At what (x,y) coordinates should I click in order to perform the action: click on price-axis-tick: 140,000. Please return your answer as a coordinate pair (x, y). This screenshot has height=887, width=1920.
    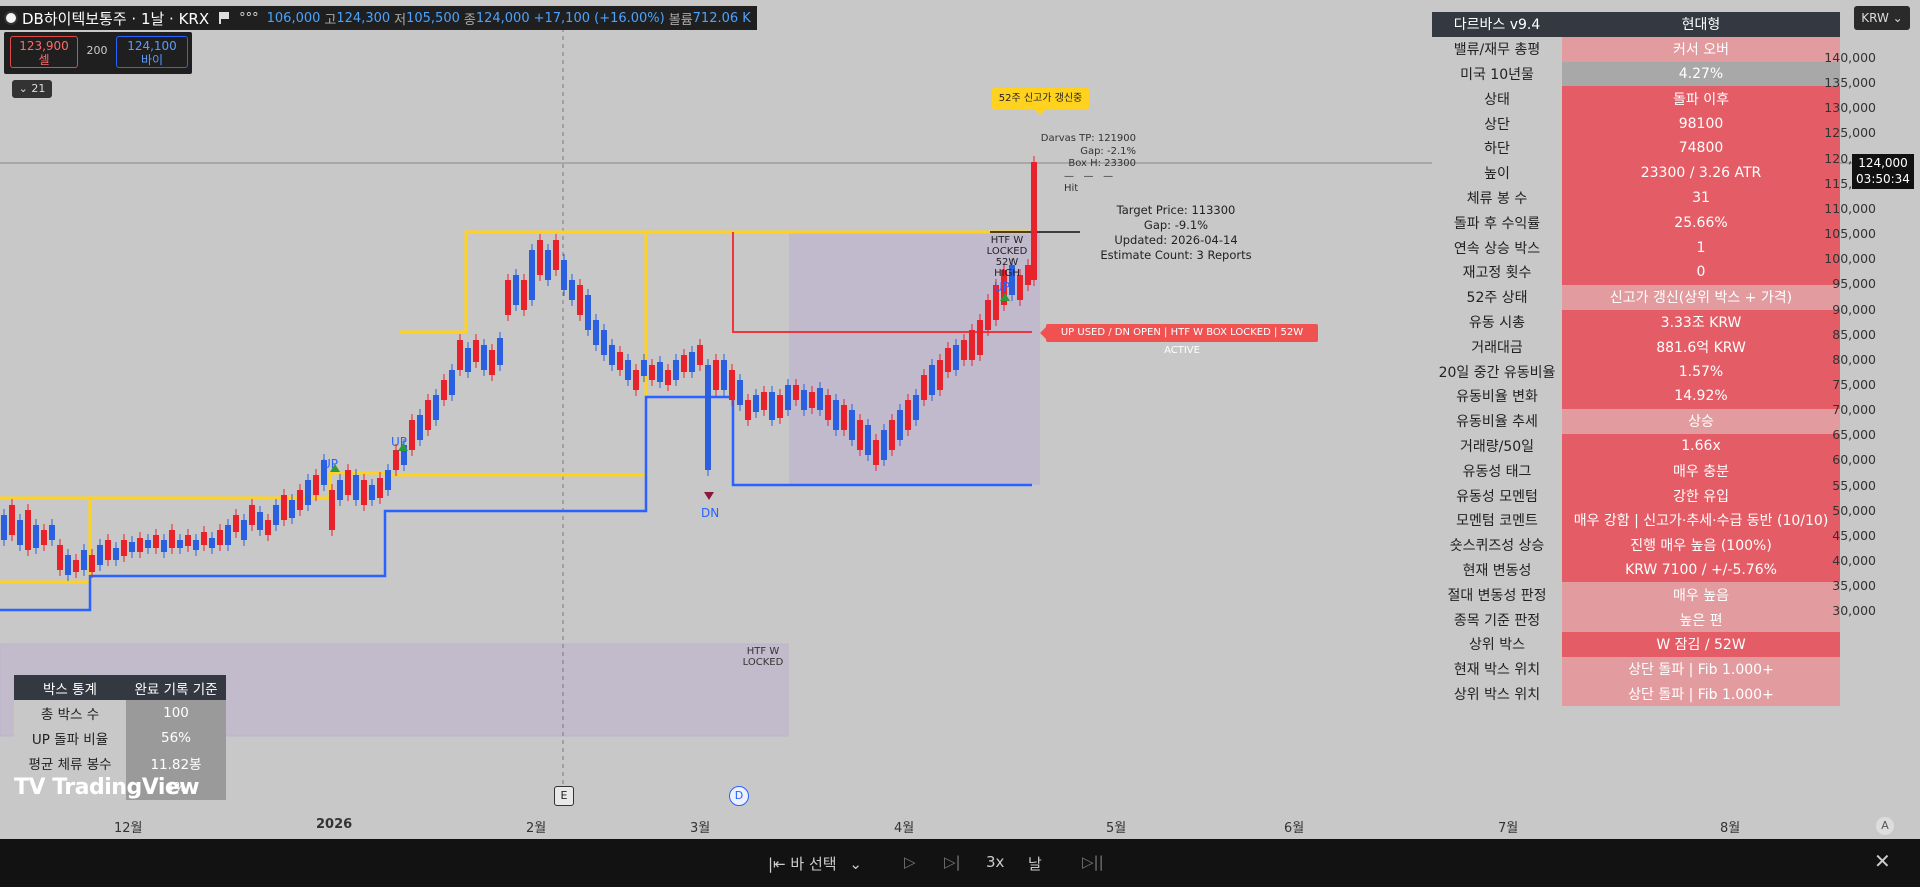
    Looking at the image, I should click on (1850, 57).